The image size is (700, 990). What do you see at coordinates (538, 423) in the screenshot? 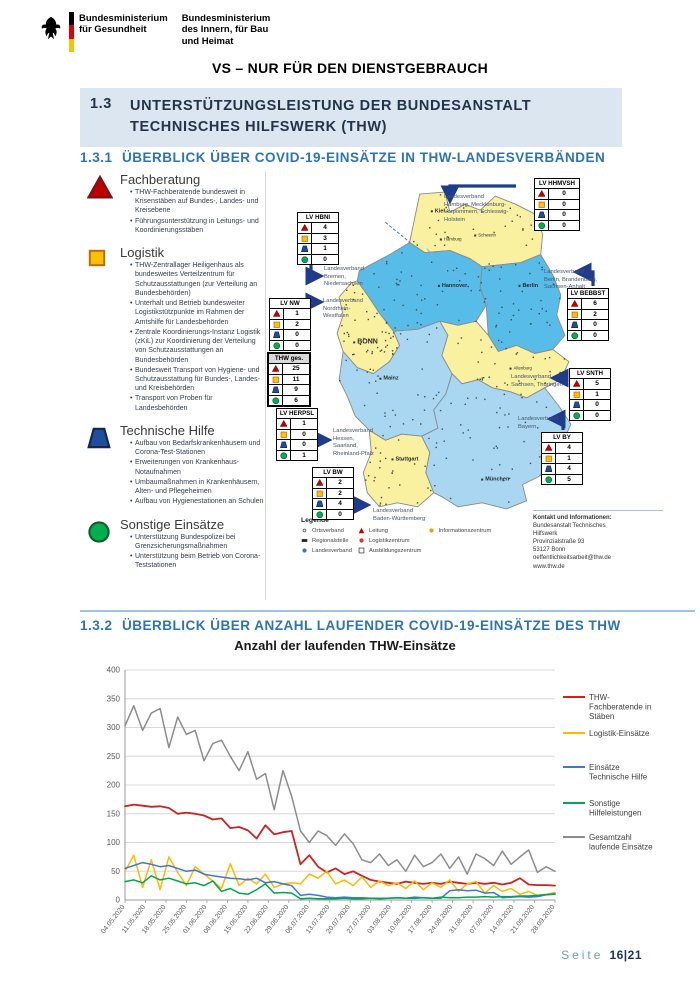
I see `landesverband-annotation: Landesverband Bayern` at bounding box center [538, 423].